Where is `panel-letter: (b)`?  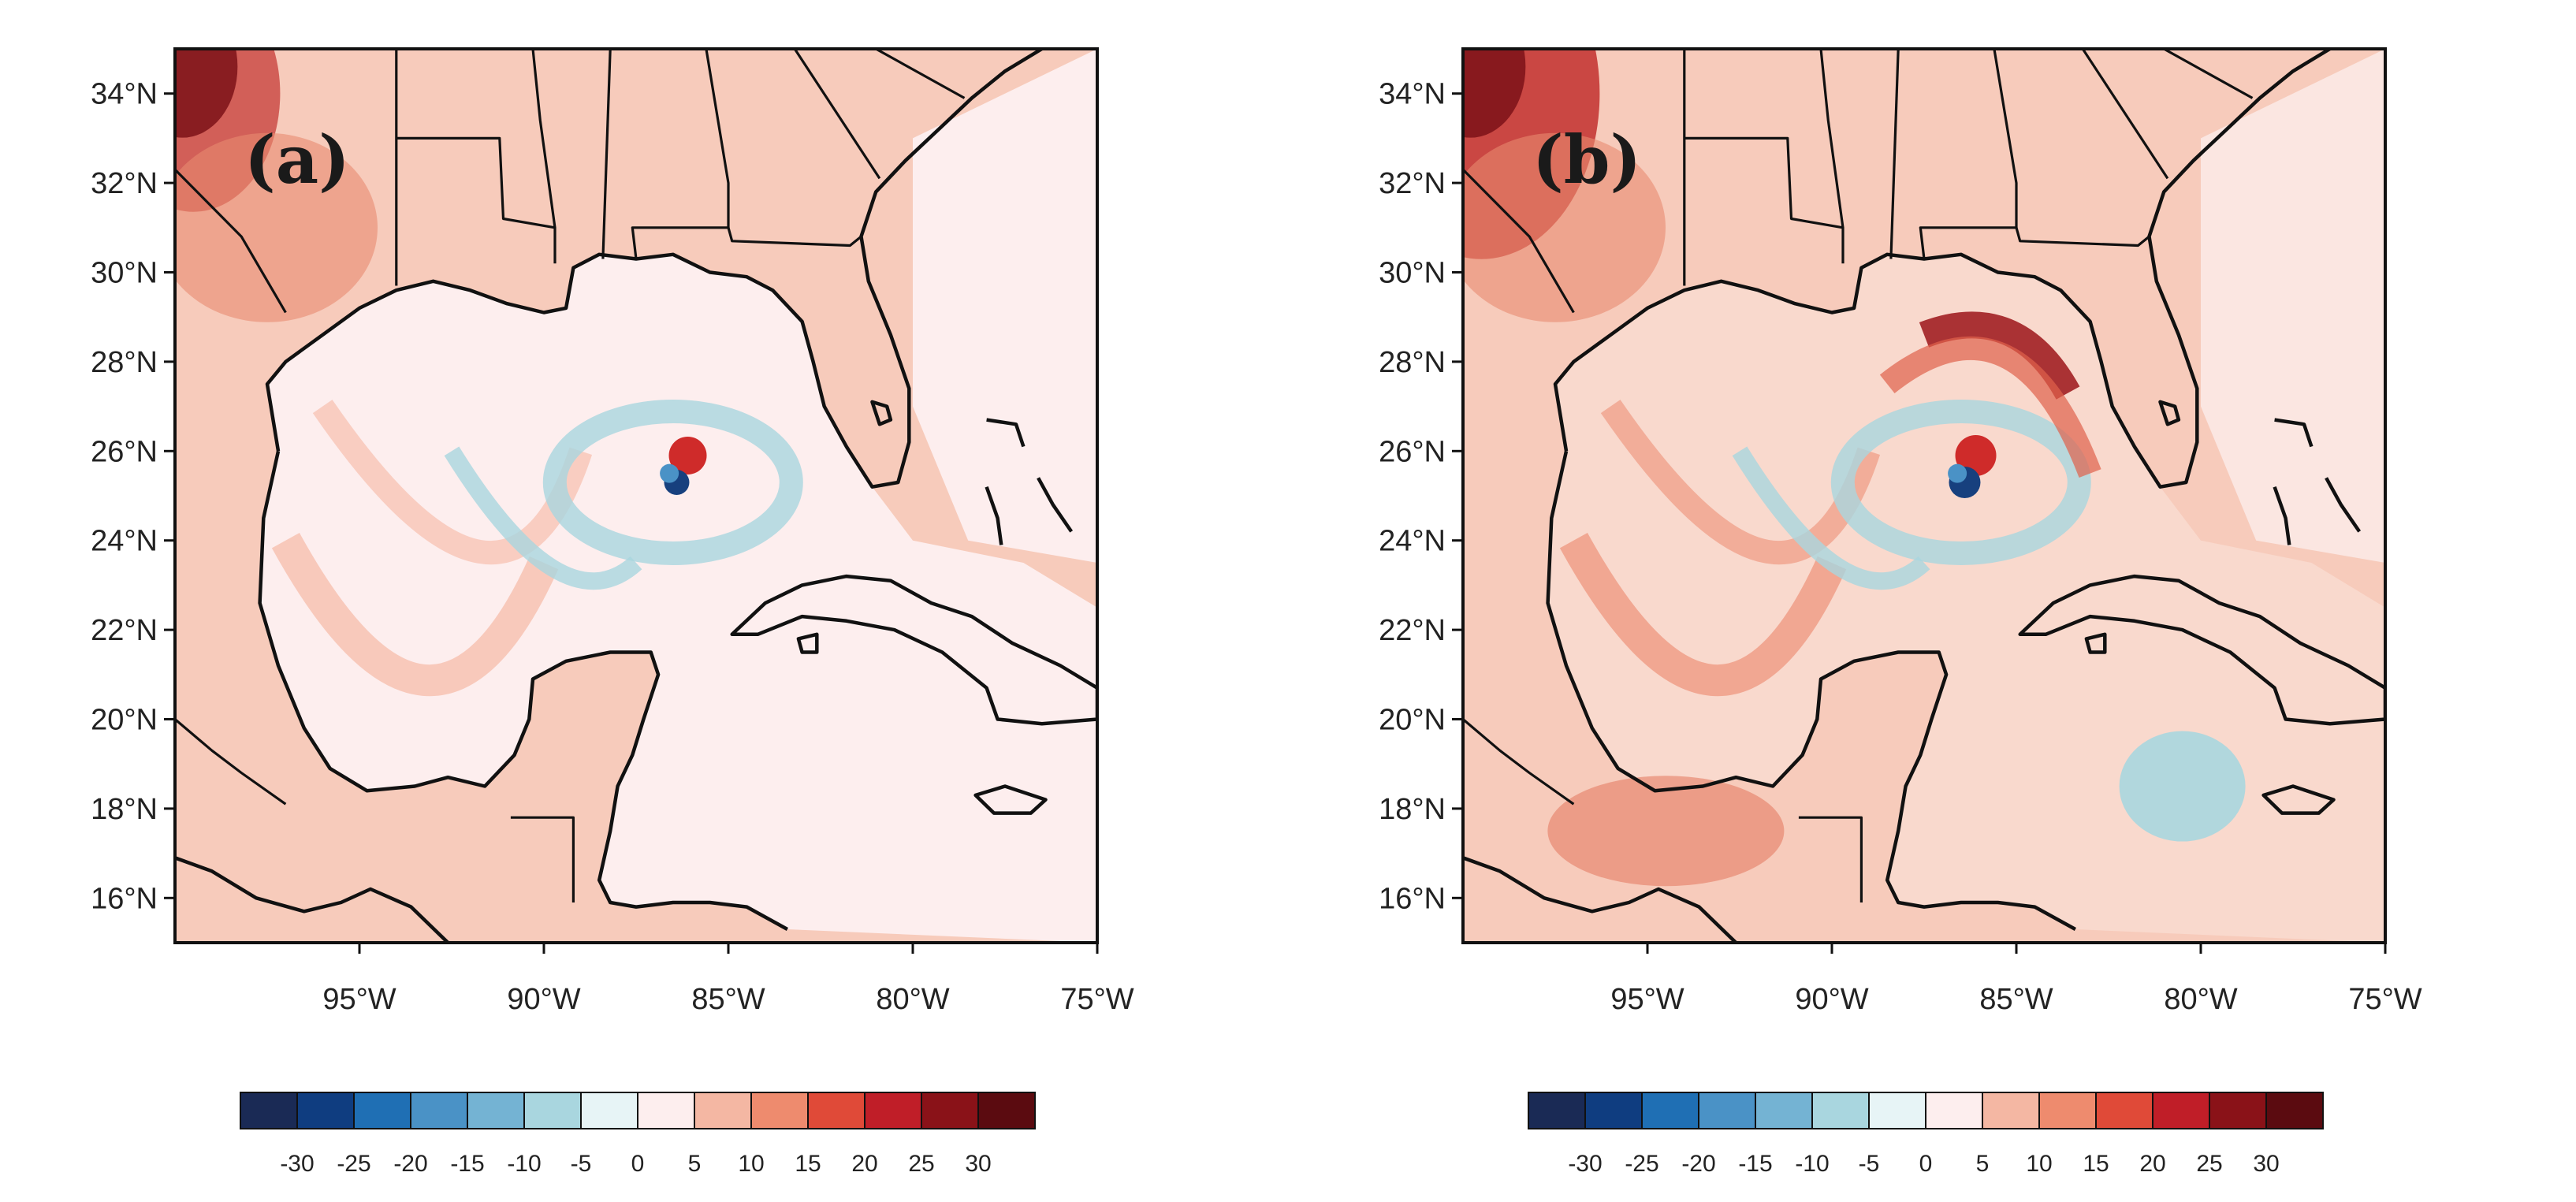
panel-letter: (b) is located at coordinates (1586, 160).